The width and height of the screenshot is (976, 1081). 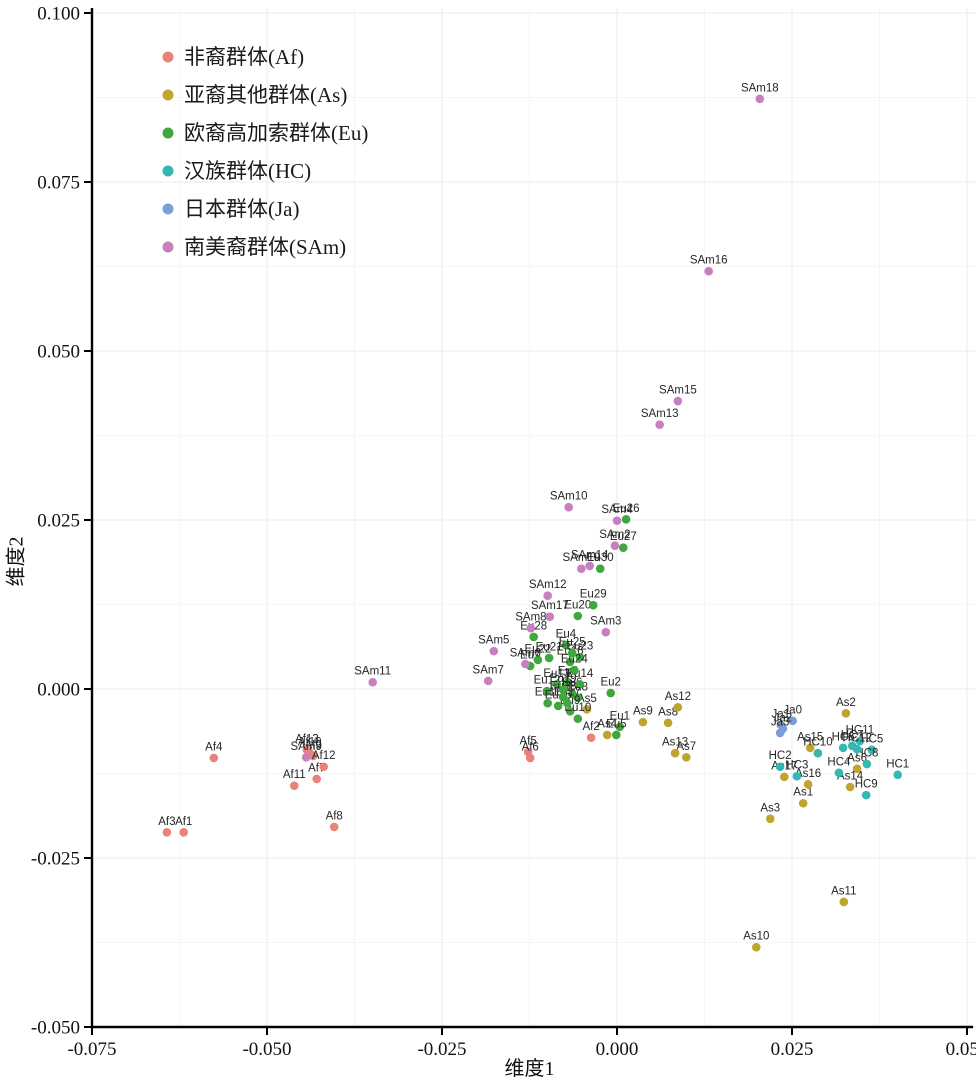 I want to click on y-tick-label: -0.050, so click(x=55, y=1028).